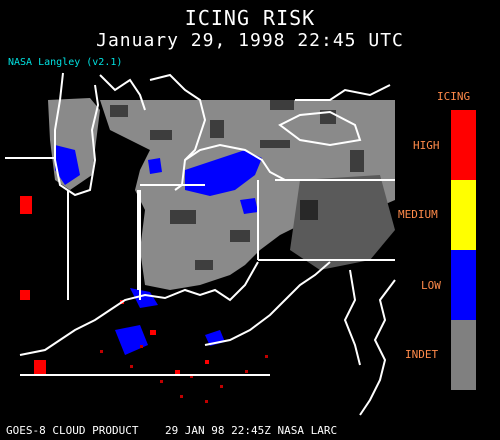  Describe the element at coordinates (463, 285) in the screenshot. I see `legend-swatch-low` at that location.